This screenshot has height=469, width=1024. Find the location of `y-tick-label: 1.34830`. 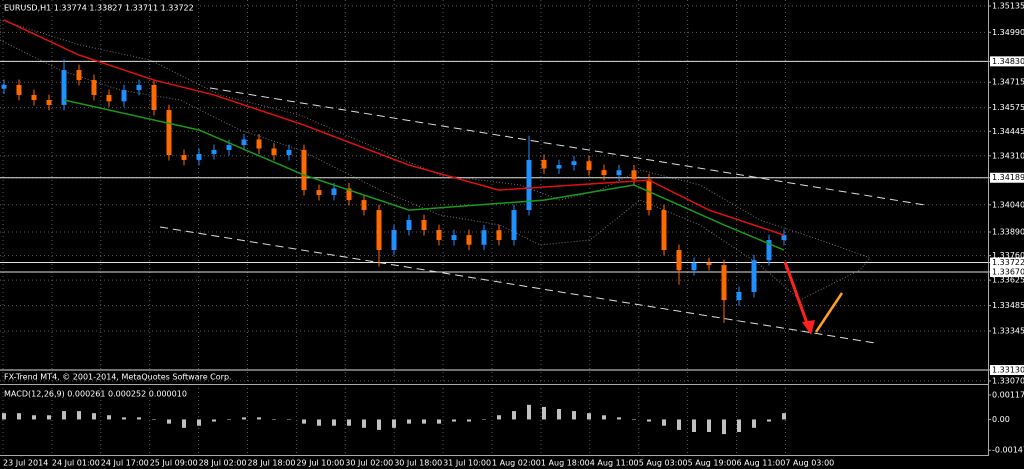

y-tick-label: 1.34830 is located at coordinates (1008, 61).